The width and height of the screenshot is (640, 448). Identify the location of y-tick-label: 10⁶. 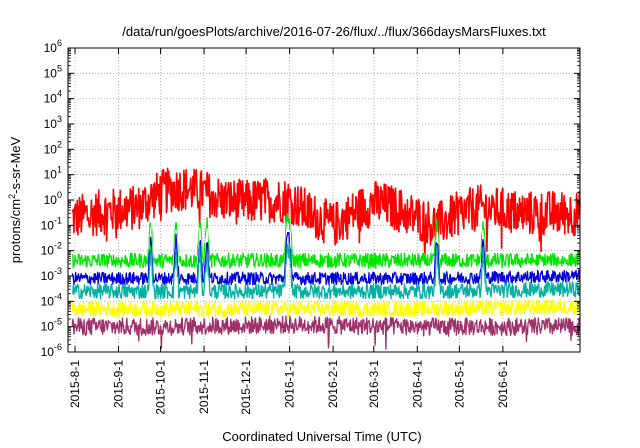
(53, 46).